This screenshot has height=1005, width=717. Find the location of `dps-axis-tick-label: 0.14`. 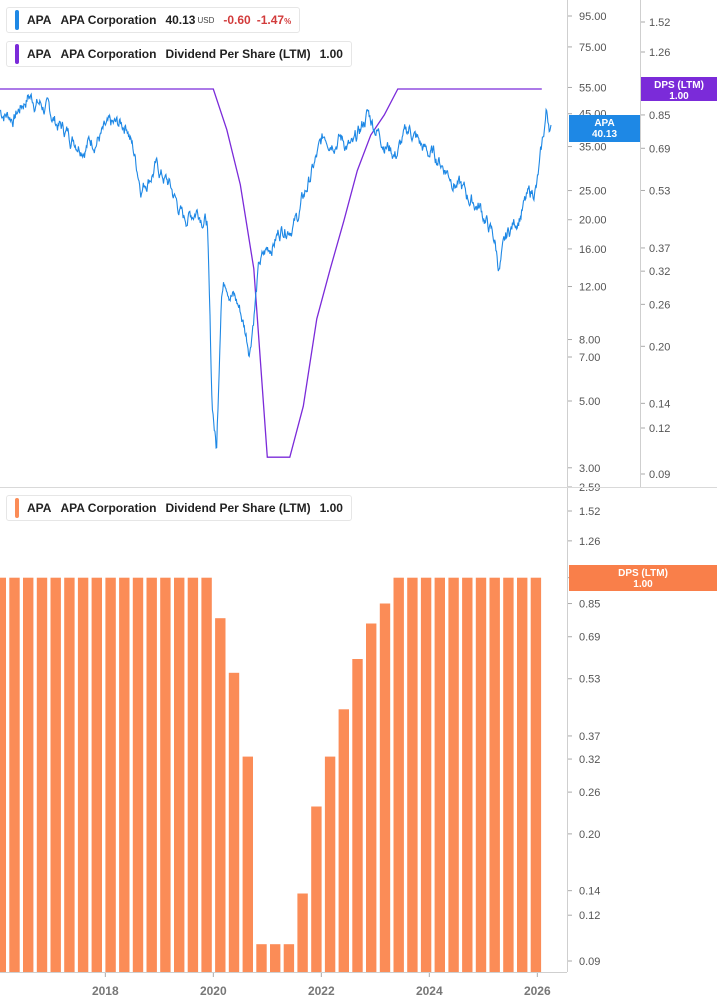

dps-axis-tick-label: 0.14 is located at coordinates (659, 404).